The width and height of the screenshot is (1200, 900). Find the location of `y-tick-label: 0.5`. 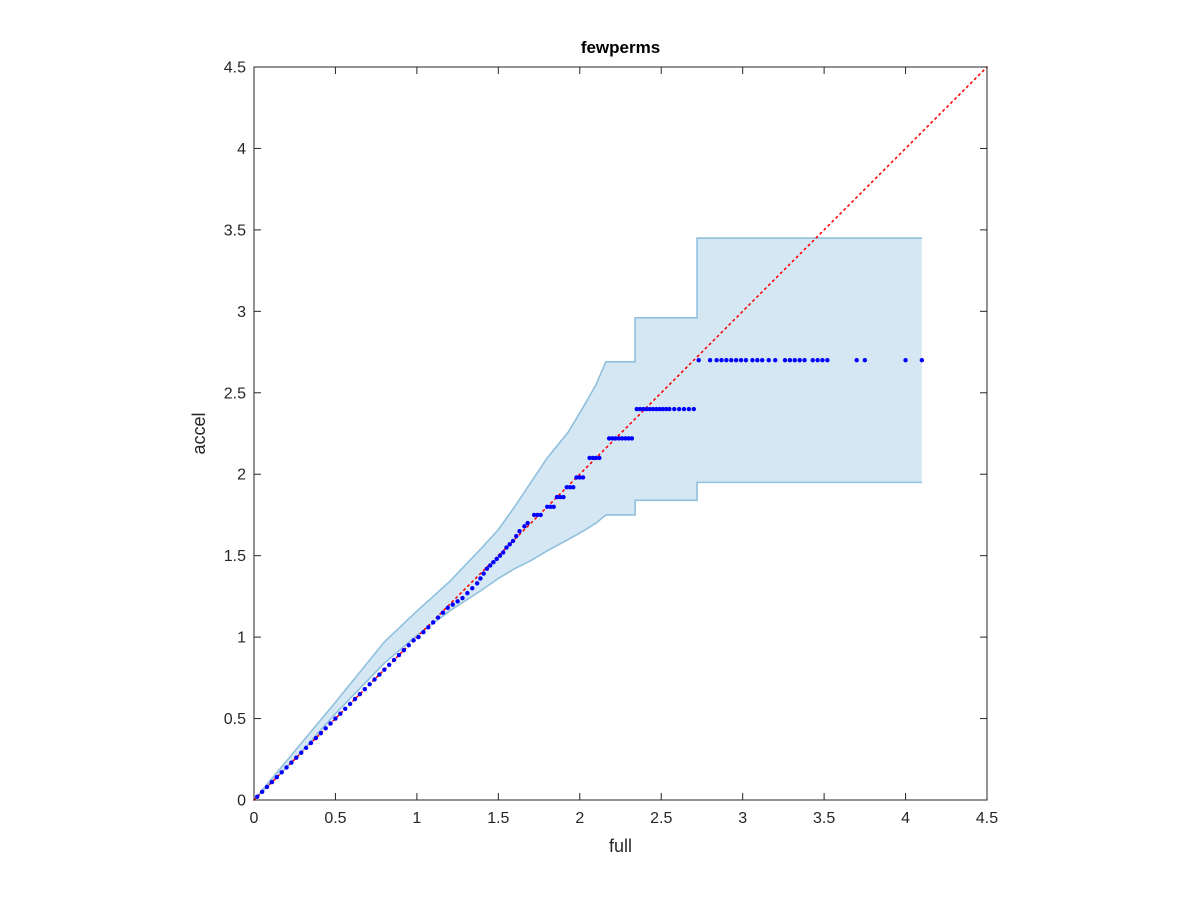

y-tick-label: 0.5 is located at coordinates (235, 719).